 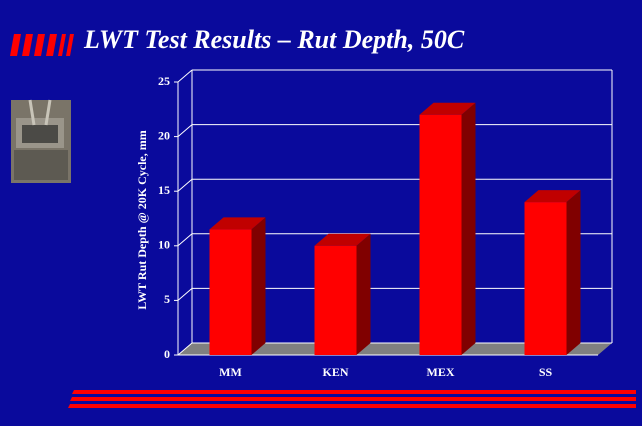 I want to click on x-tick-label: MEX, so click(x=441, y=372).